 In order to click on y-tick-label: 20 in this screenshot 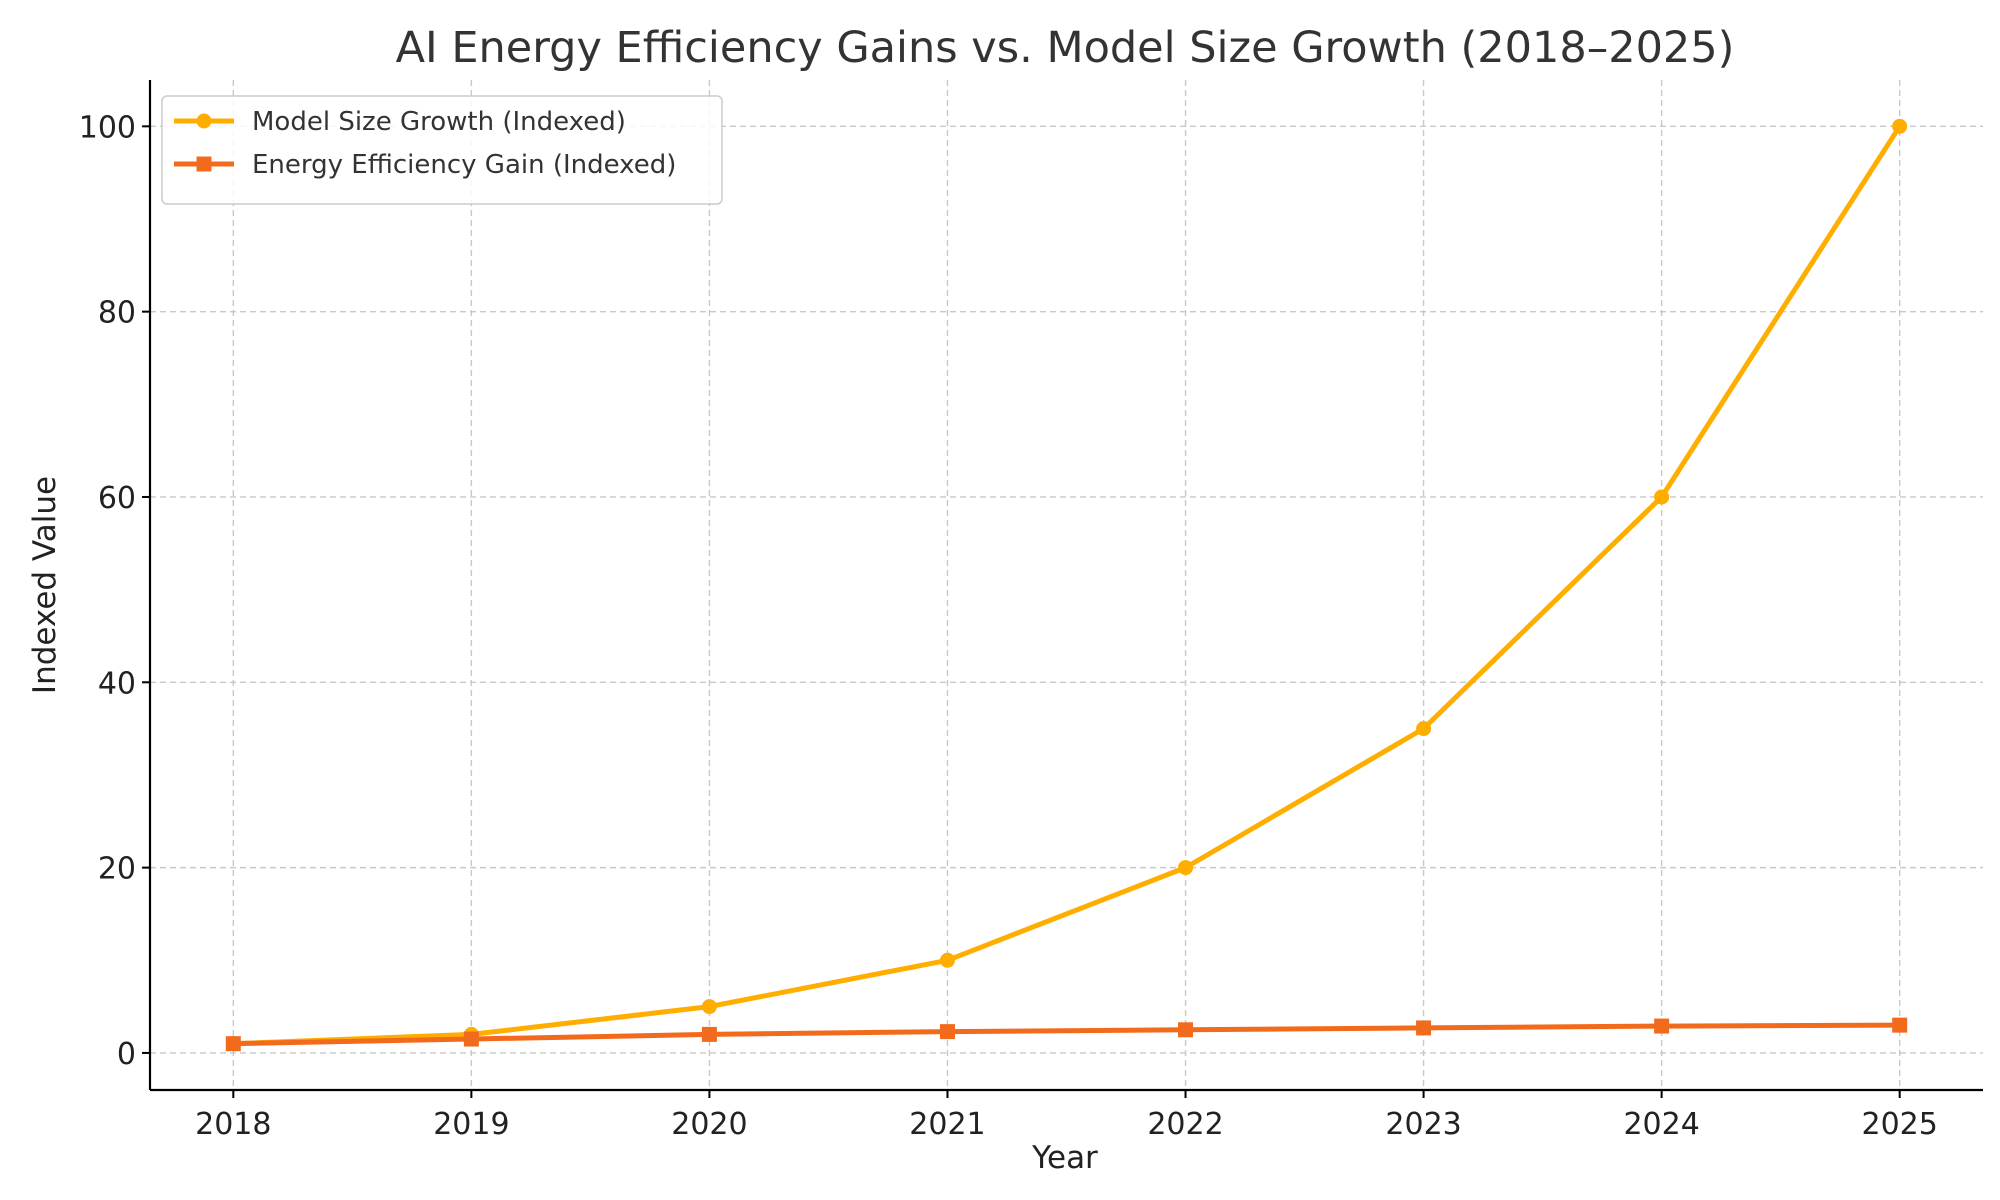, I will do `click(117, 869)`.